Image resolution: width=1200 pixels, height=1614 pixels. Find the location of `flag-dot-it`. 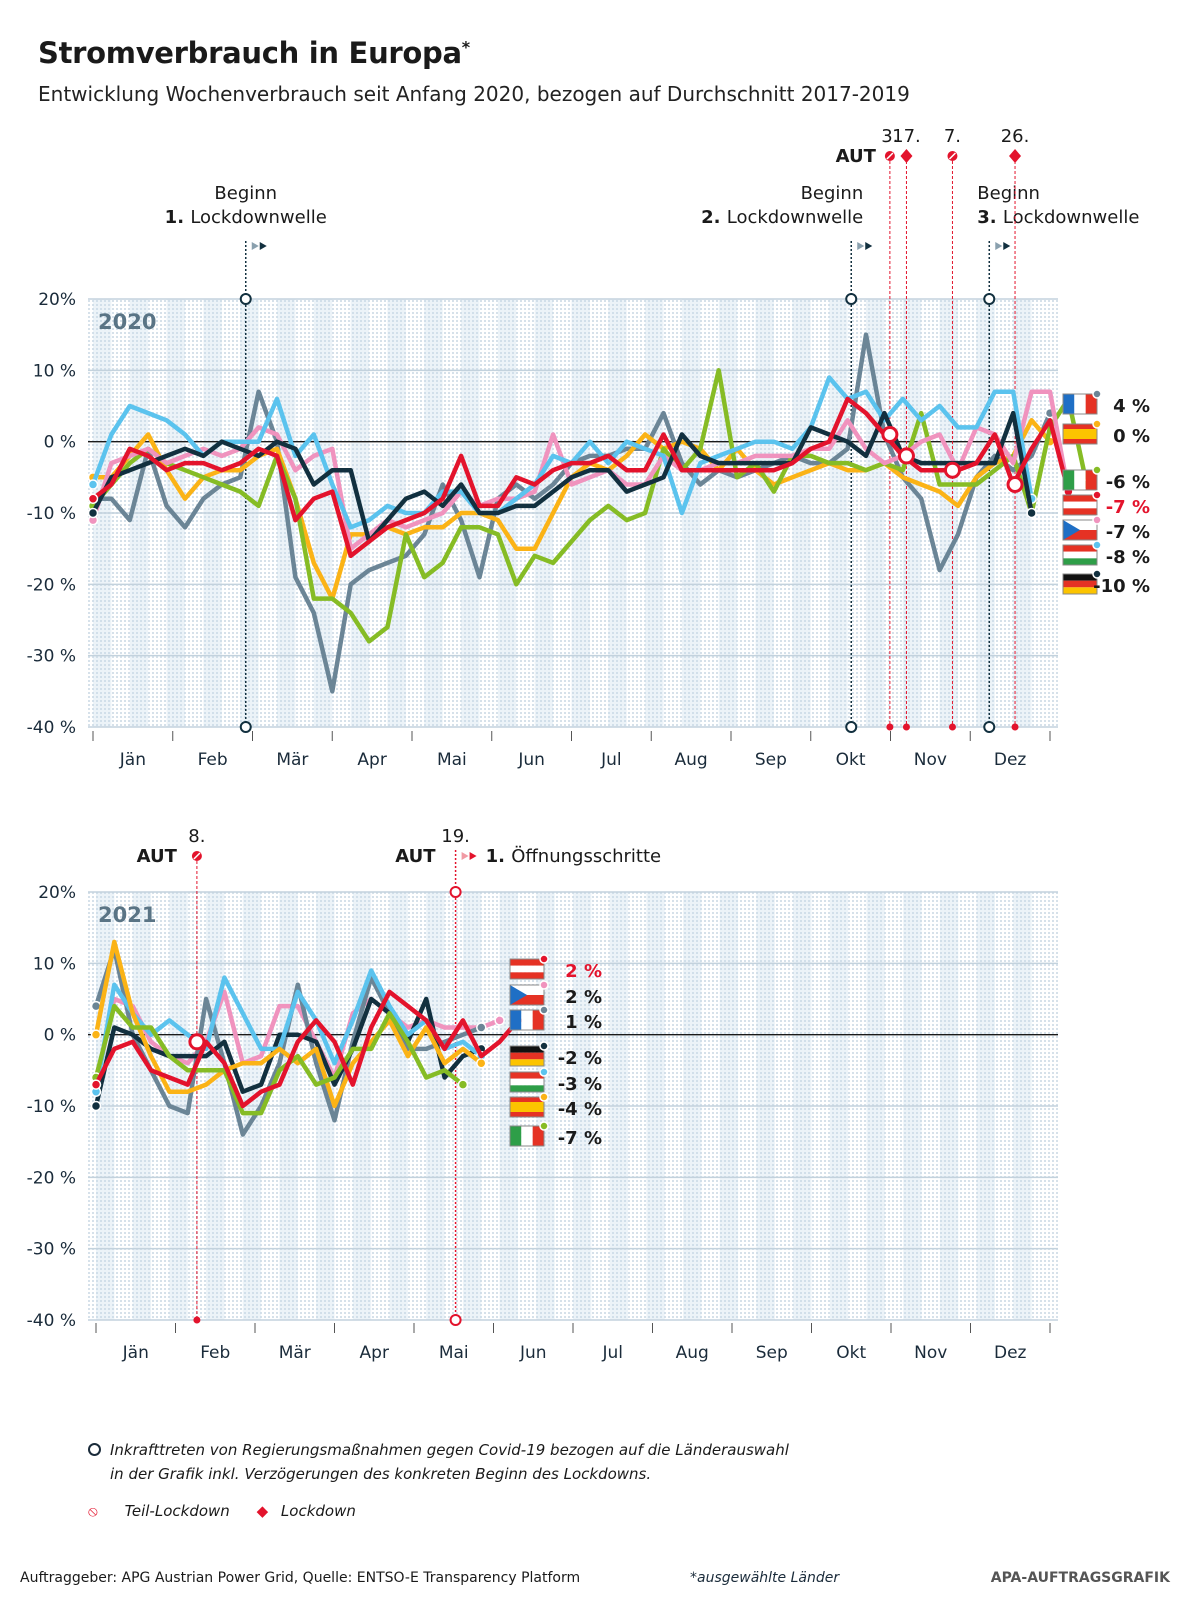

flag-dot-it is located at coordinates (544, 1126).